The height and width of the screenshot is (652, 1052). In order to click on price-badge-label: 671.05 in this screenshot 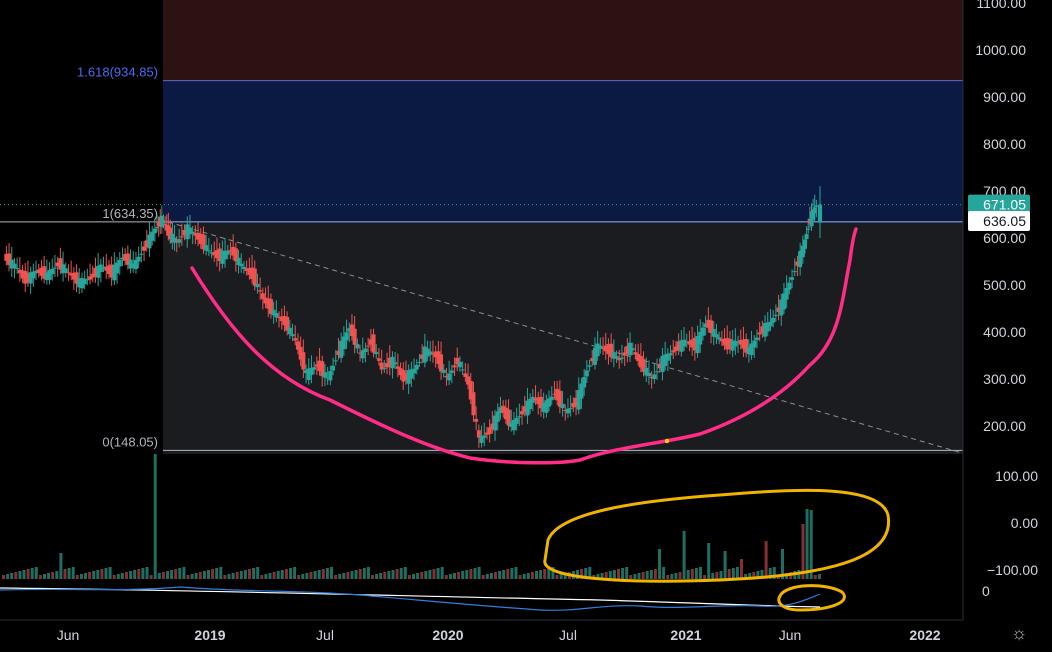, I will do `click(1004, 205)`.